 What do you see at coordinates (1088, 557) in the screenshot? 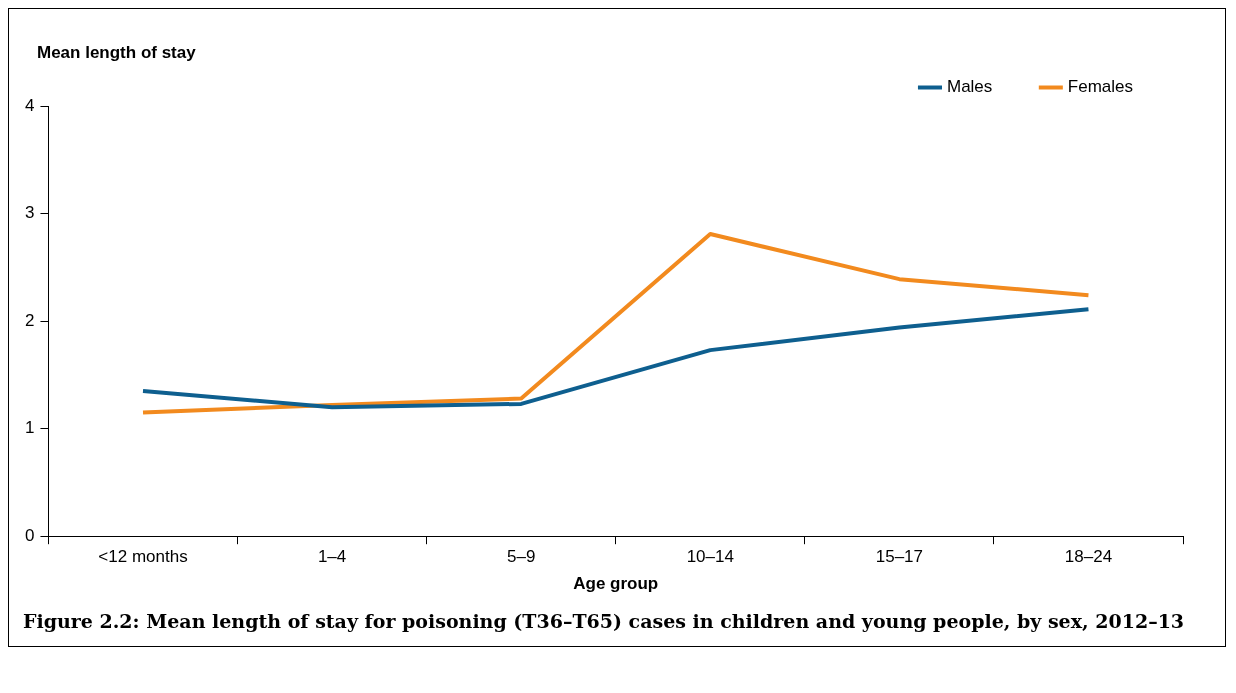
I see `x-tick-label: 18–24` at bounding box center [1088, 557].